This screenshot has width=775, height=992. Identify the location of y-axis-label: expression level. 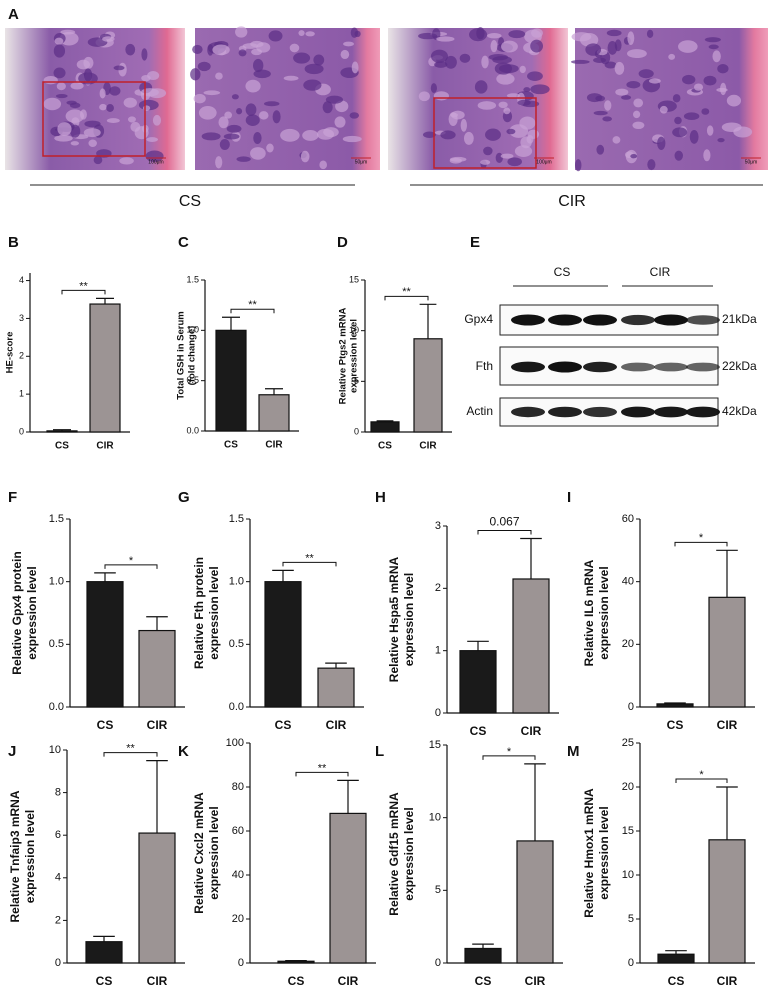
(214, 612).